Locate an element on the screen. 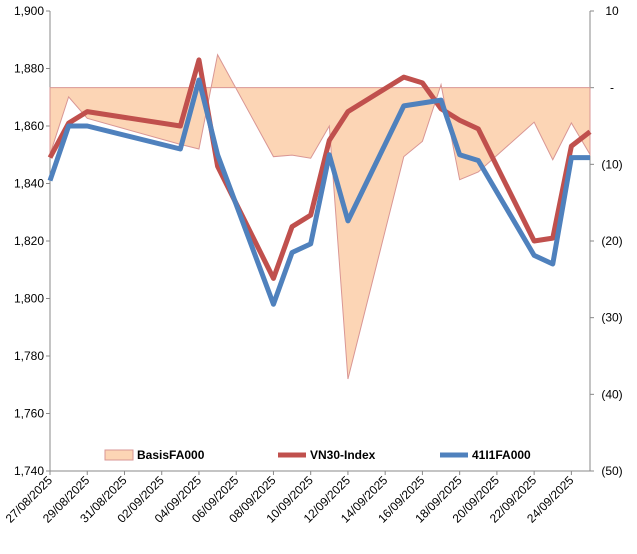 The height and width of the screenshot is (554, 637). legend-label: VN30-Index is located at coordinates (343, 455).